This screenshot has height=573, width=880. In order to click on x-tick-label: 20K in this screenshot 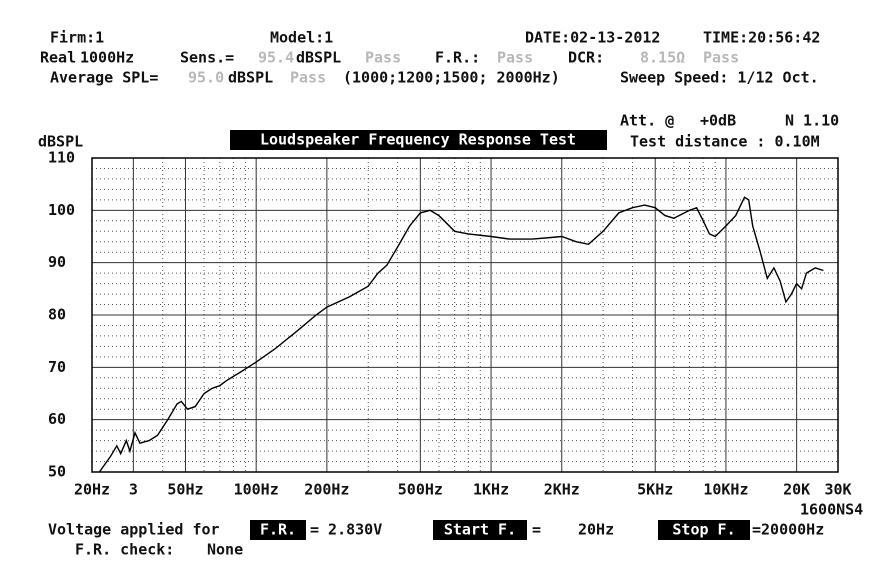, I will do `click(796, 490)`.